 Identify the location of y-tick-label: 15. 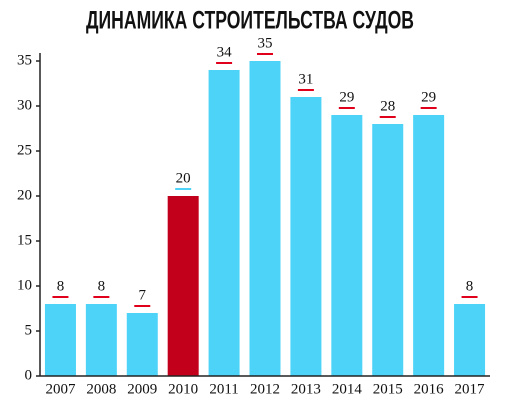
(24, 240).